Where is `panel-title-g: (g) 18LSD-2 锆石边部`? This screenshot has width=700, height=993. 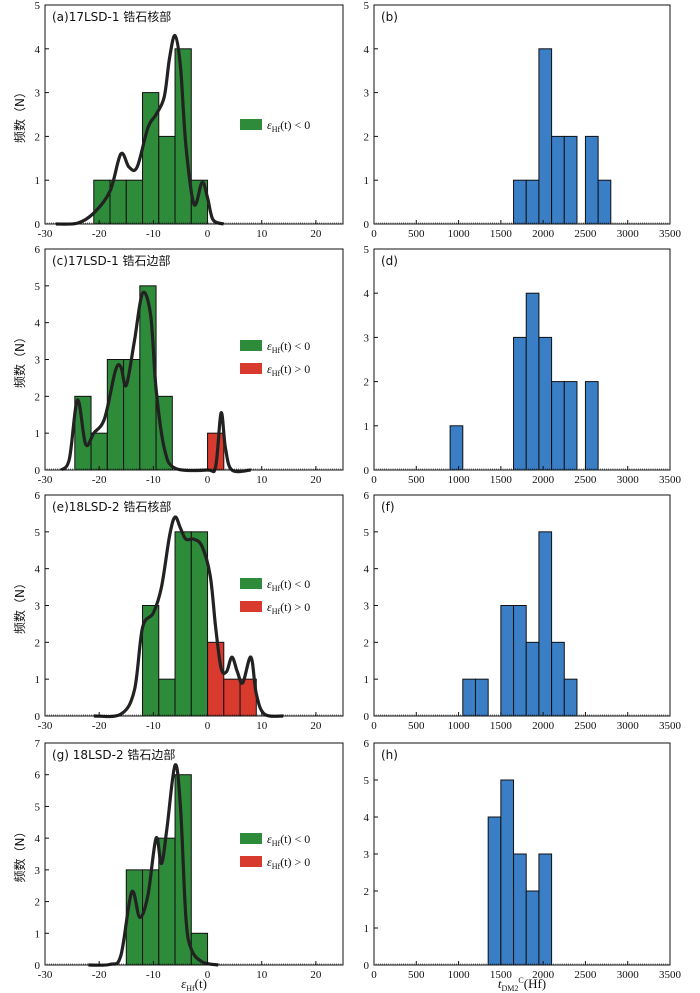
panel-title-g: (g) 18LSD-2 锆石边部 is located at coordinates (113, 754).